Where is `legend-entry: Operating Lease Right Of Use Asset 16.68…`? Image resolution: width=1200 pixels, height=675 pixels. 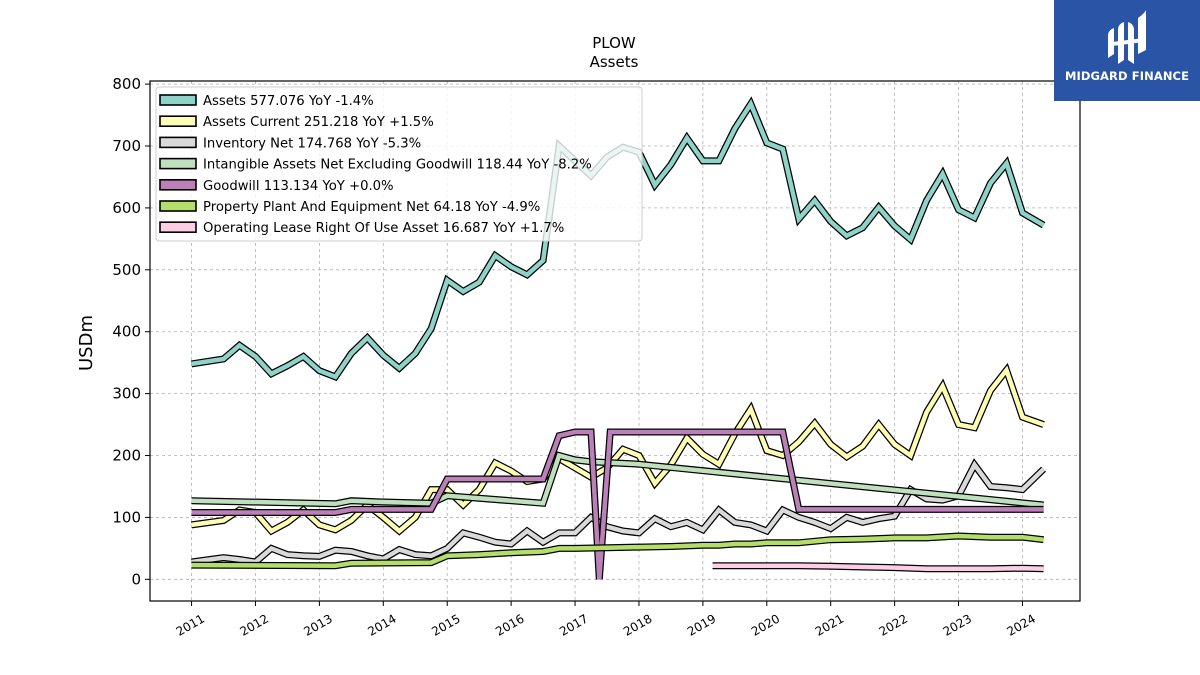 legend-entry: Operating Lease Right Of Use Asset 16.68… is located at coordinates (383, 228).